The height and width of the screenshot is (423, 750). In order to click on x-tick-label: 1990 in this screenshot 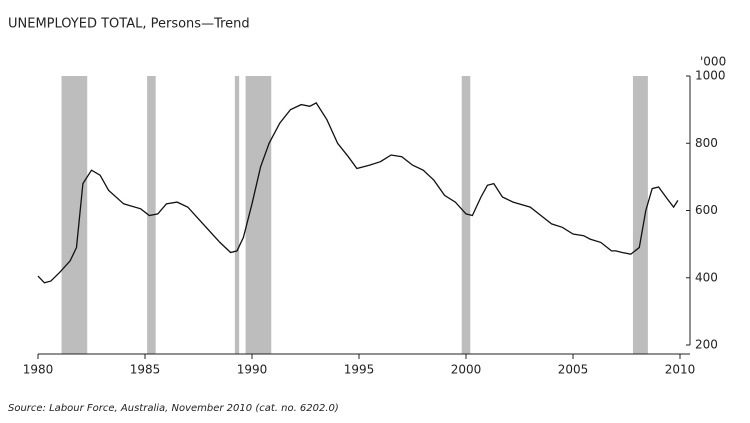, I will do `click(252, 370)`.